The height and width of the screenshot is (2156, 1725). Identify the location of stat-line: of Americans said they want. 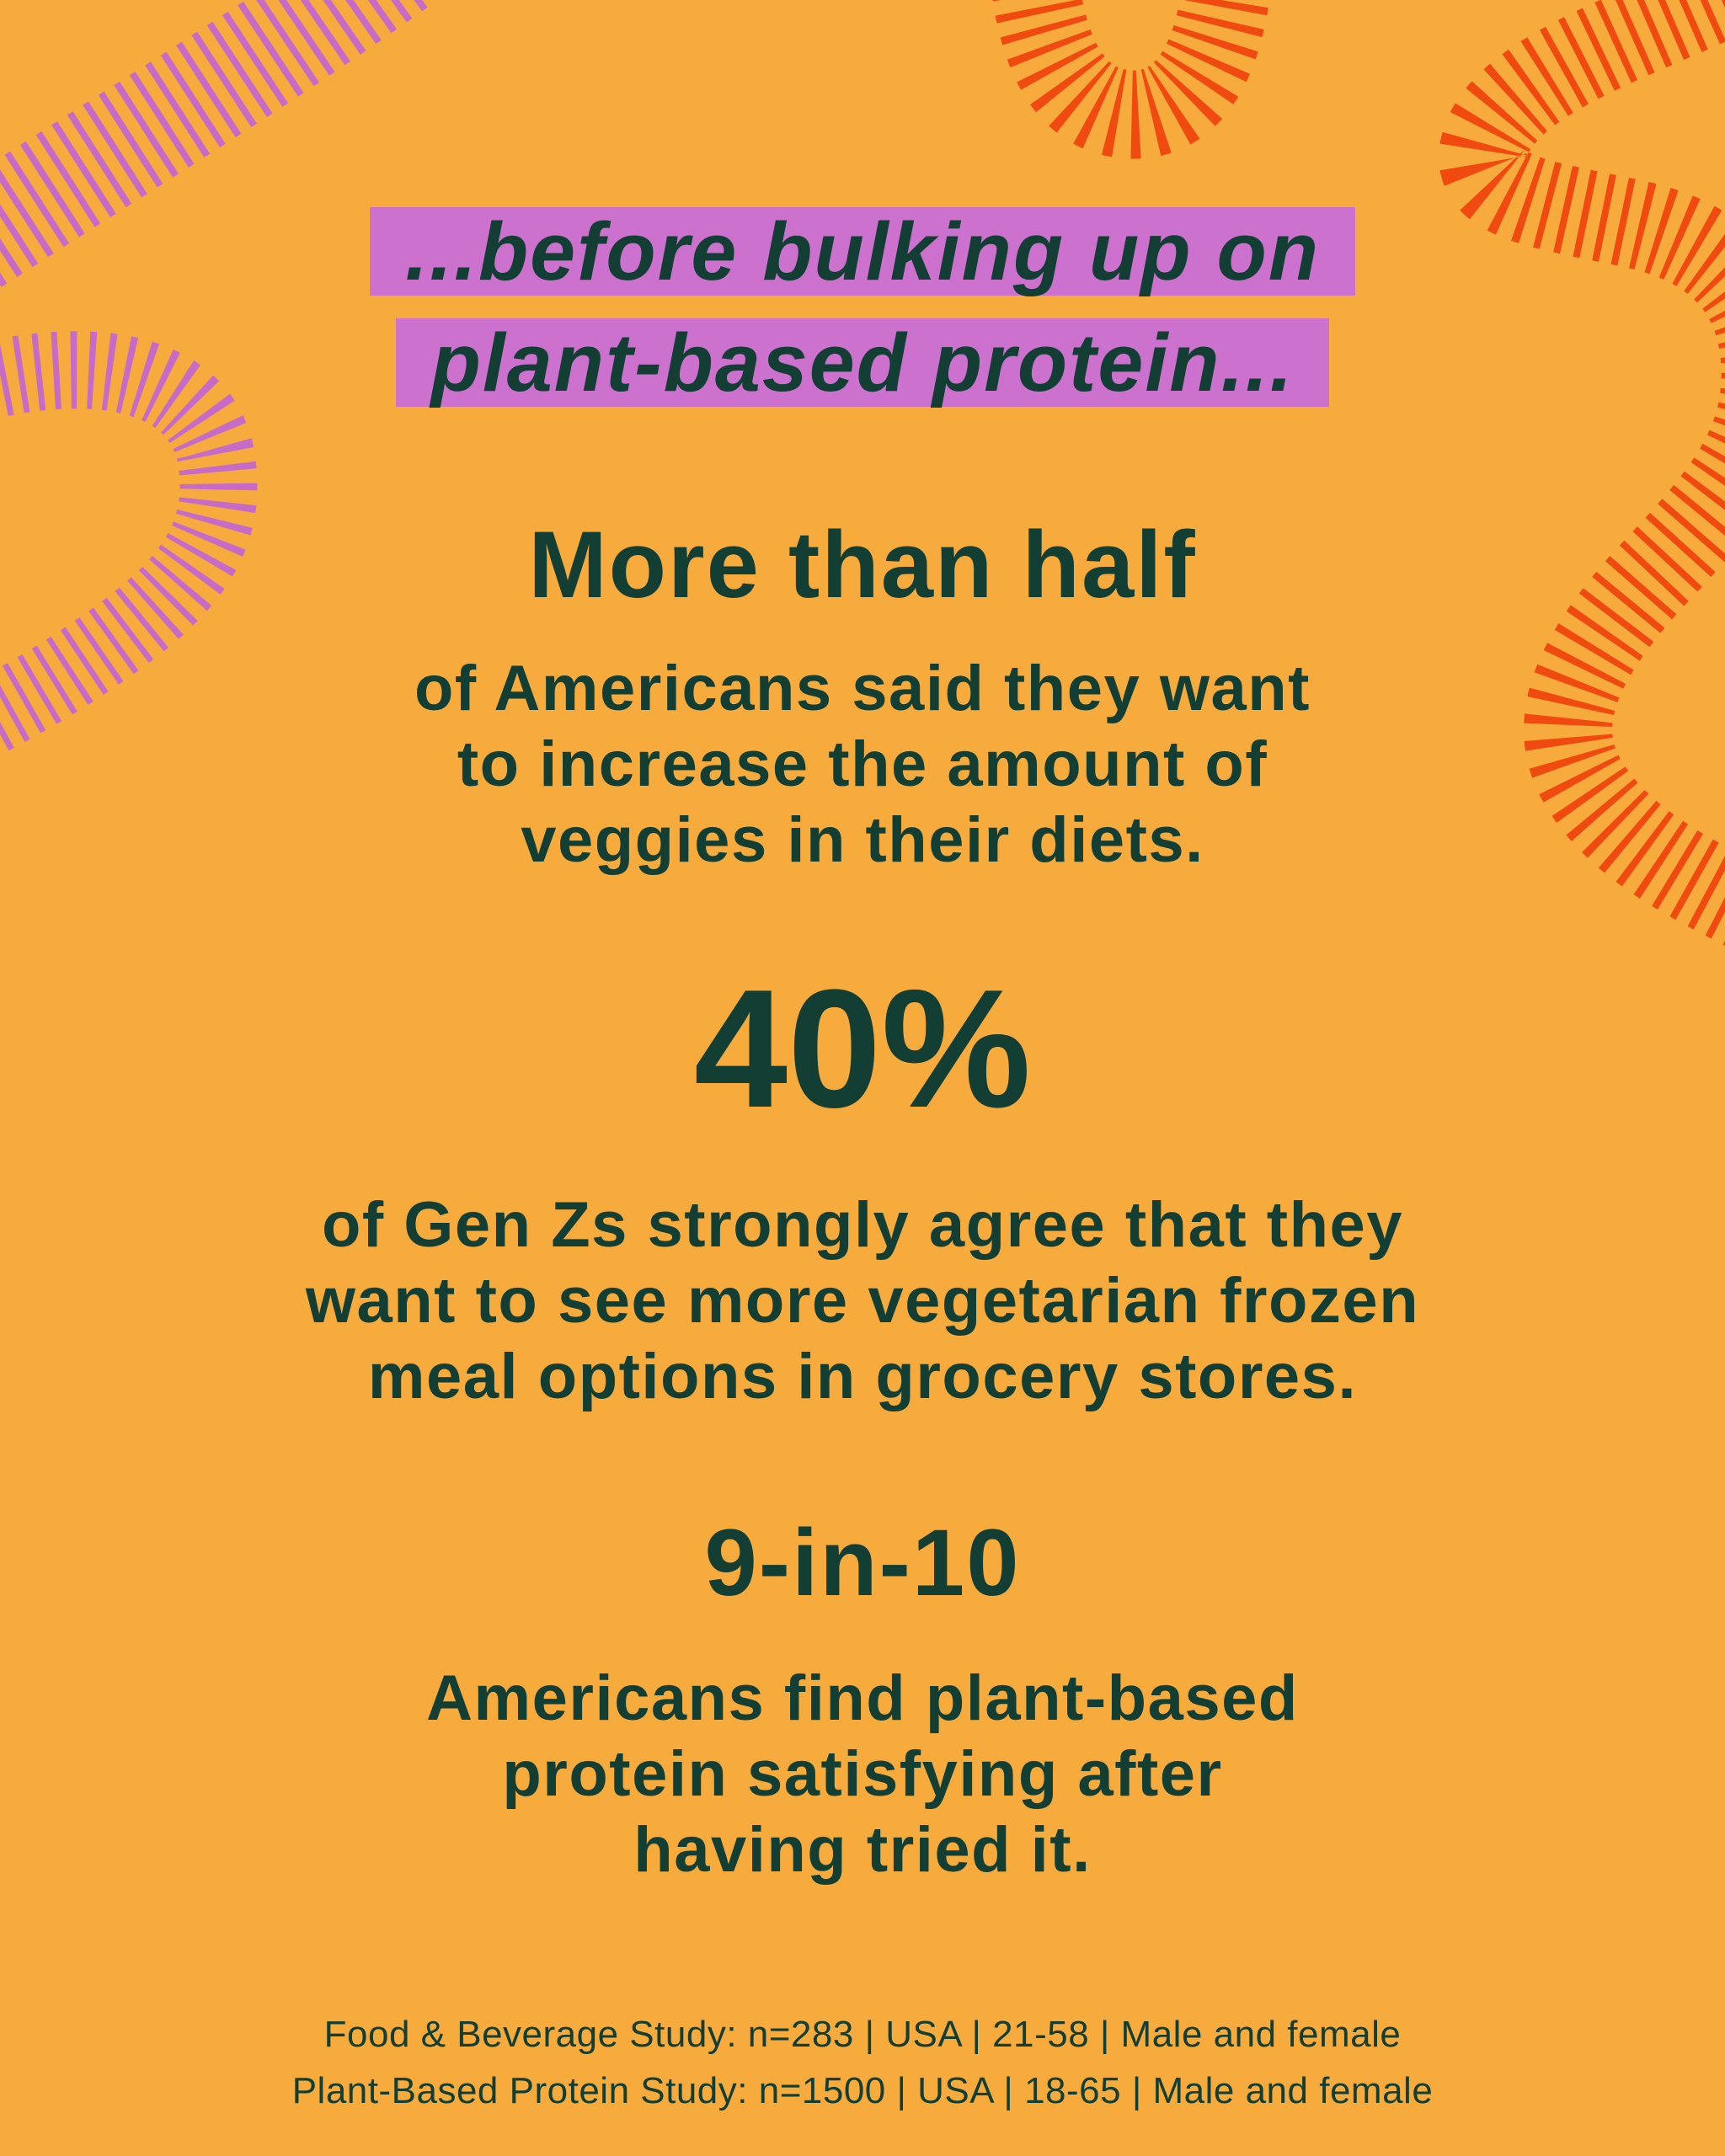
(862, 688).